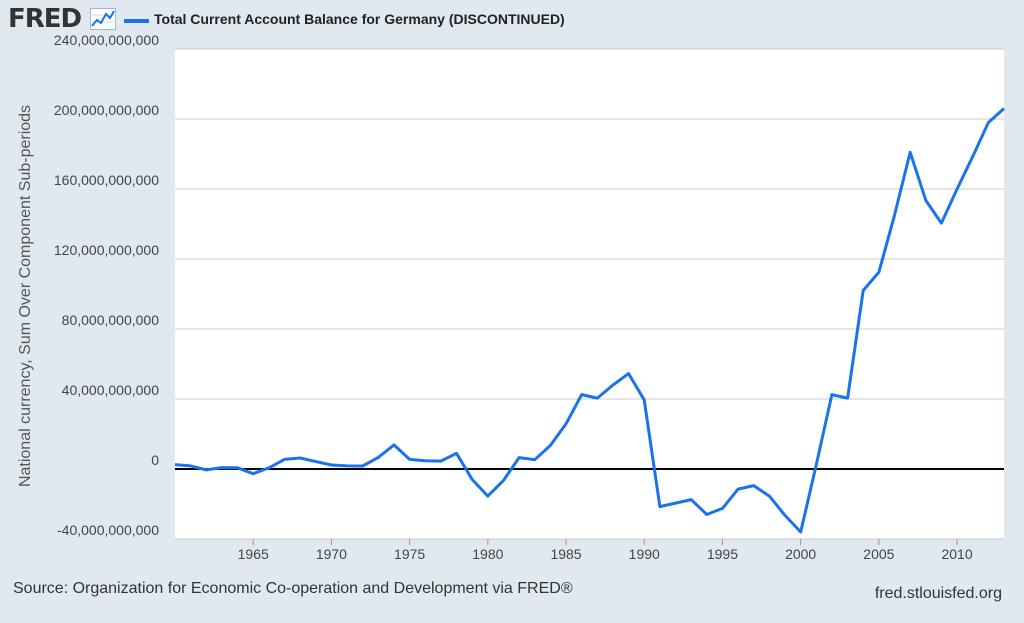  I want to click on x-tick-label: 1970, so click(331, 554).